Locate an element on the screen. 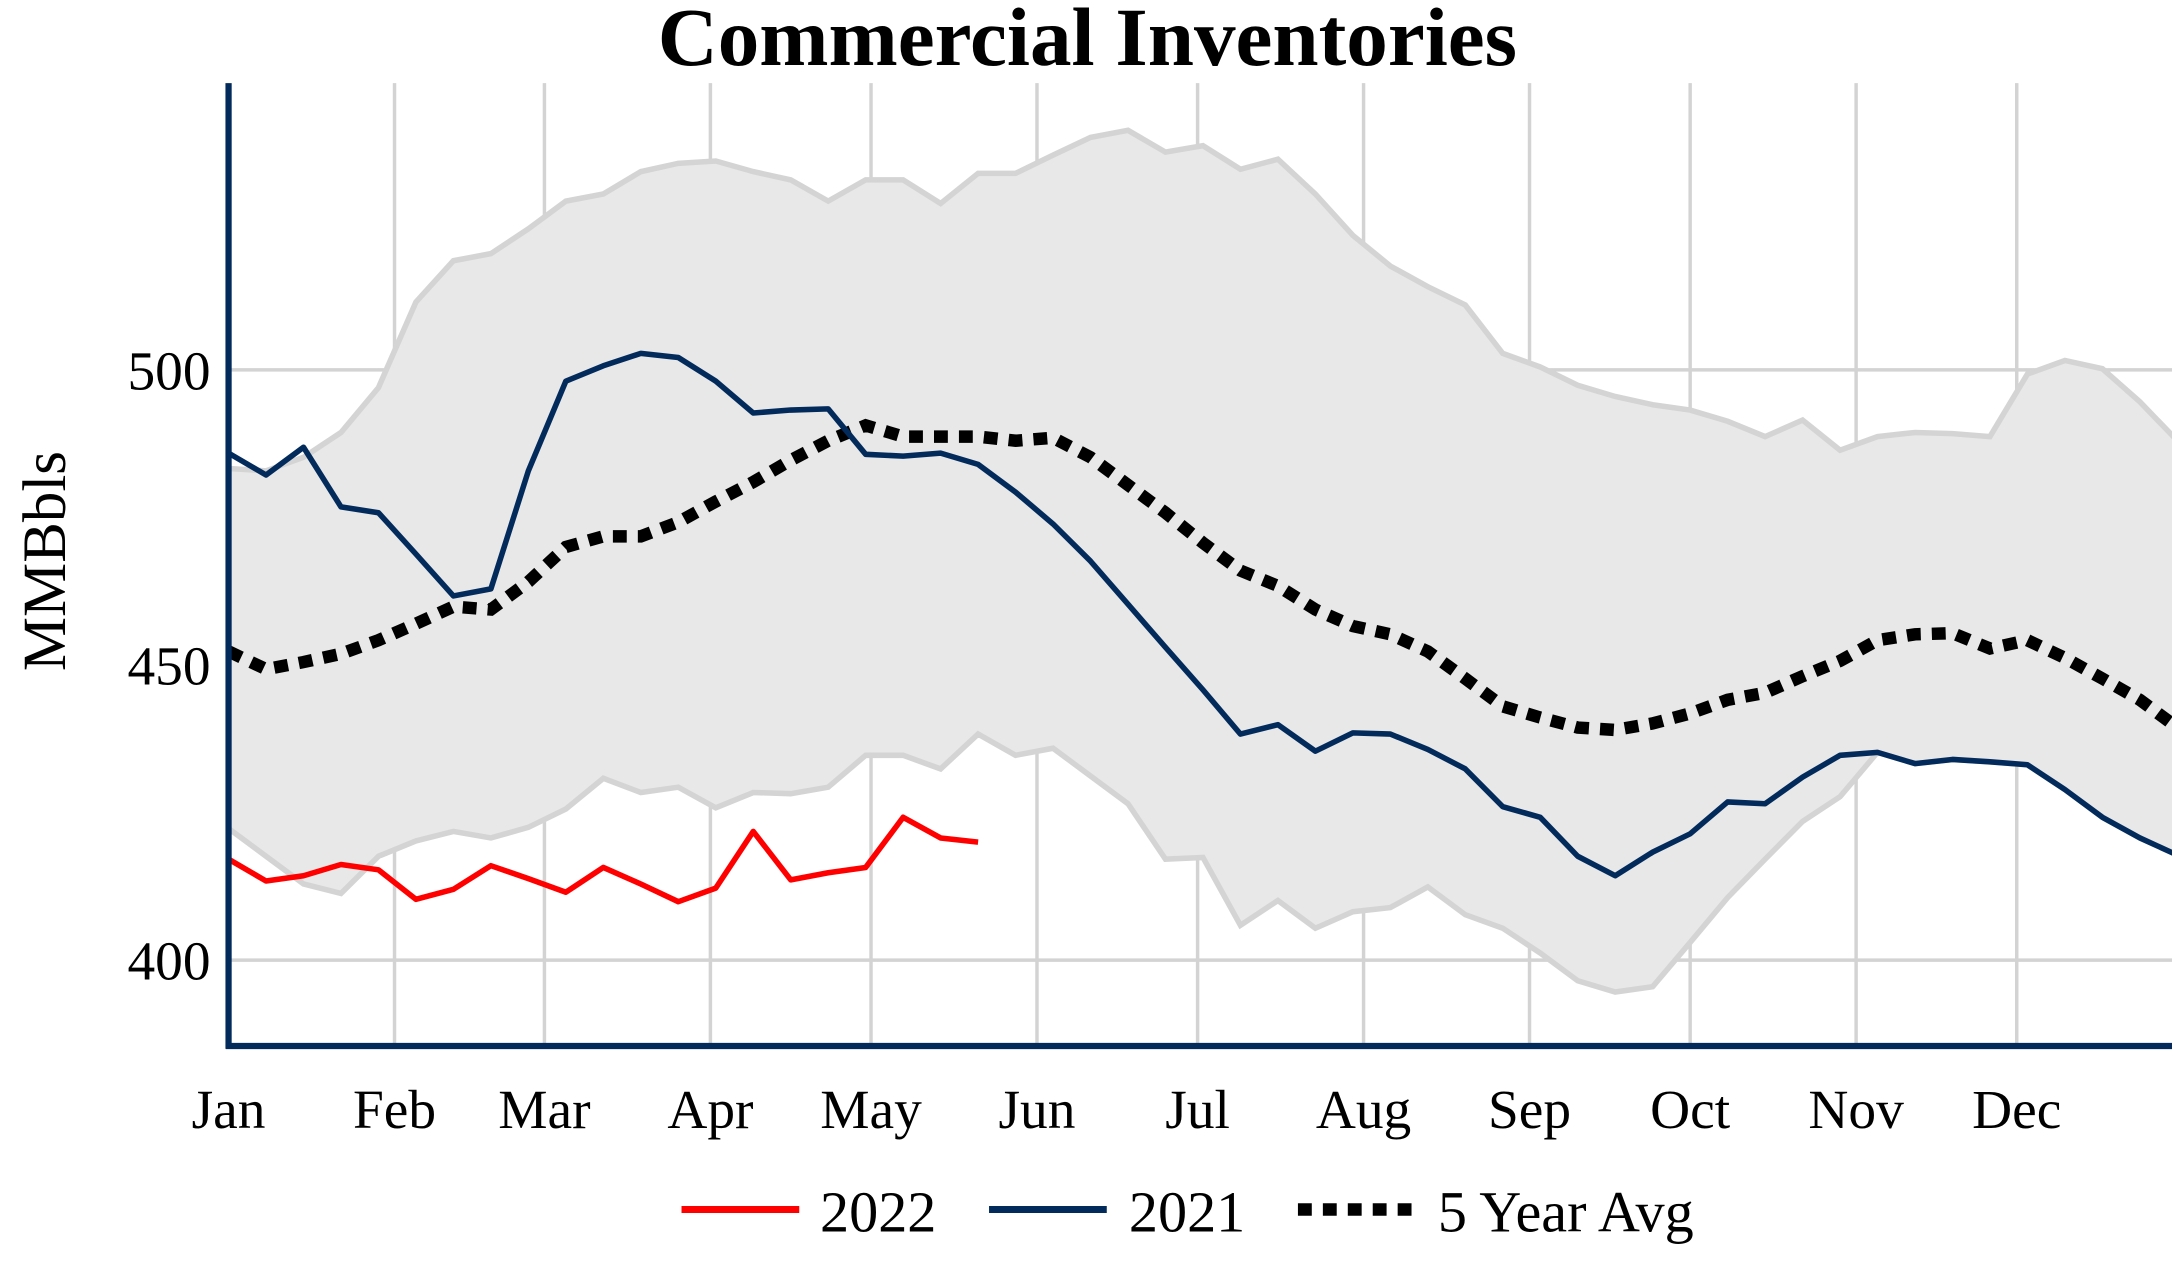 This screenshot has height=1276, width=2172. x-tick-label: Mar is located at coordinates (544, 1109).